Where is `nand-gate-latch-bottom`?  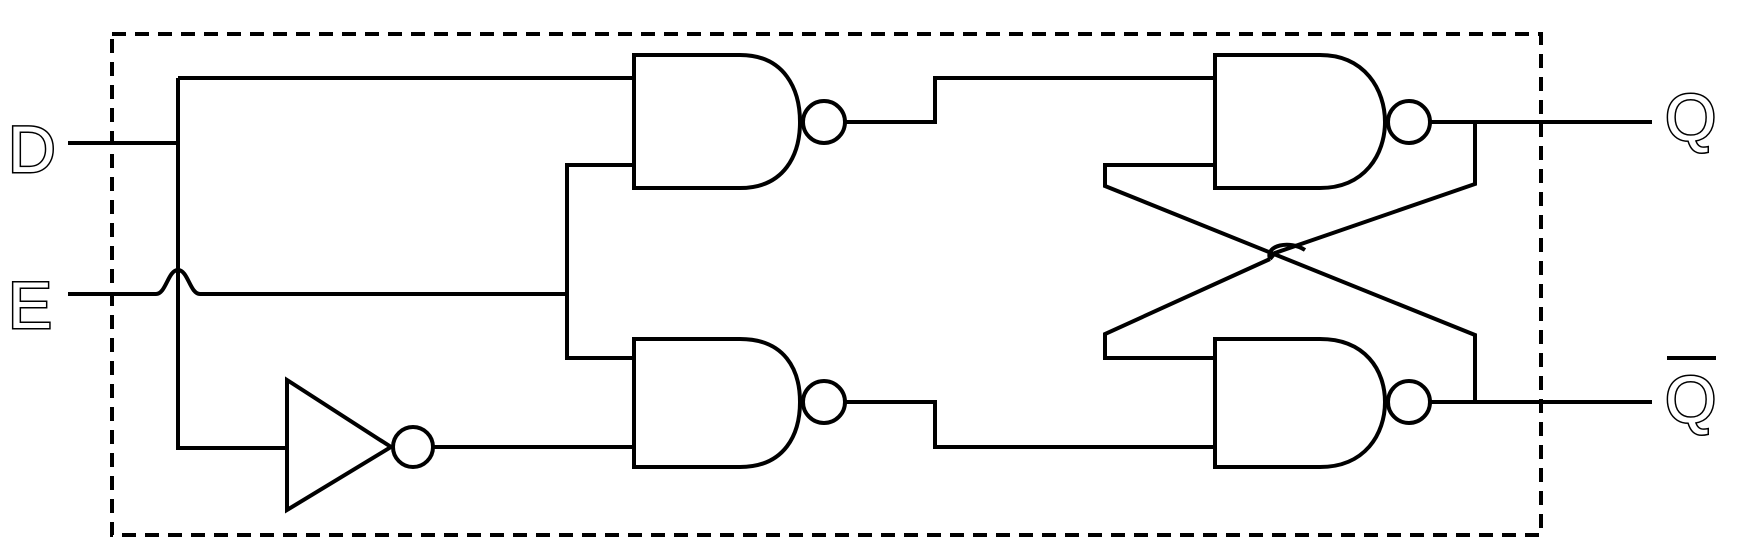 nand-gate-latch-bottom is located at coordinates (1322, 403).